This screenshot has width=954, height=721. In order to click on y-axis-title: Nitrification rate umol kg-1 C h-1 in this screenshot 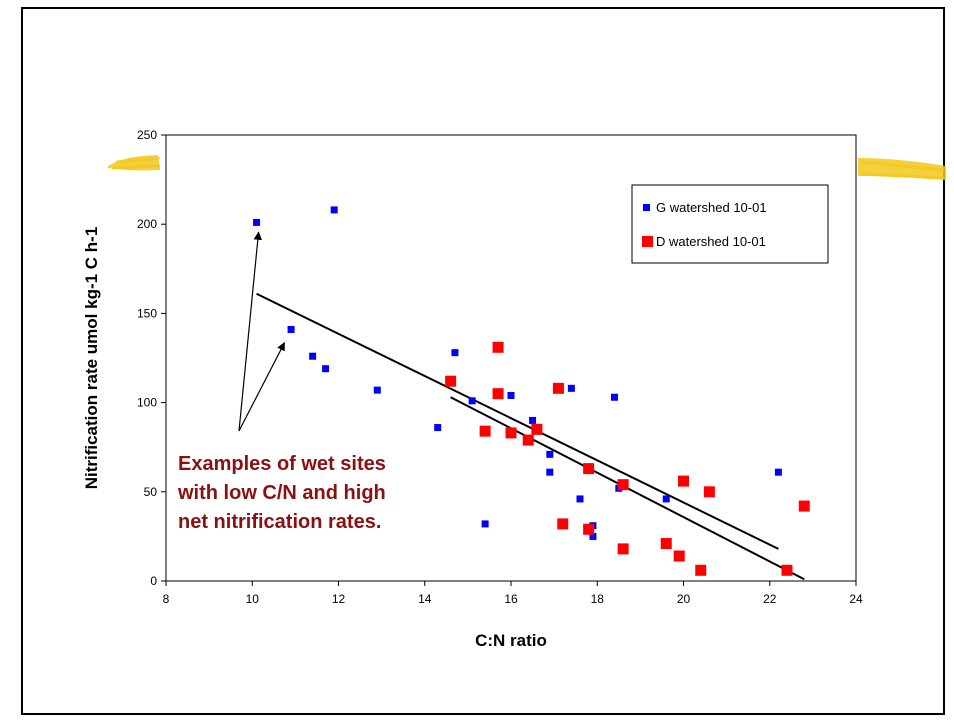, I will do `click(91, 358)`.